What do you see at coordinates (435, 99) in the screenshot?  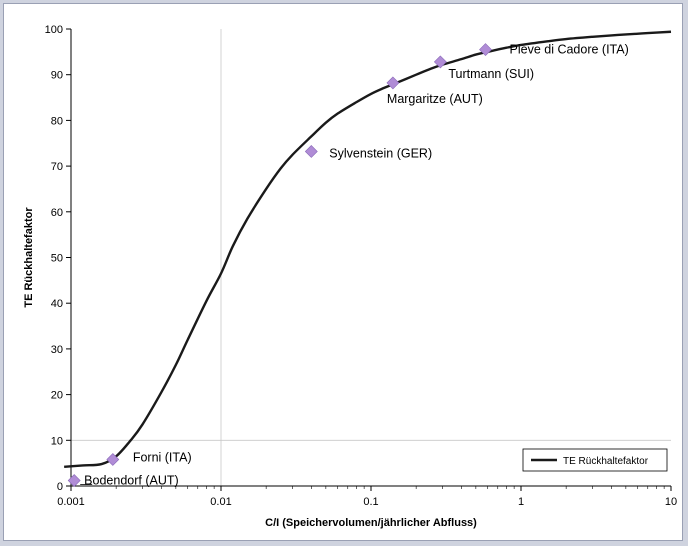 I see `data-point-label: Margaritze (AUT)` at bounding box center [435, 99].